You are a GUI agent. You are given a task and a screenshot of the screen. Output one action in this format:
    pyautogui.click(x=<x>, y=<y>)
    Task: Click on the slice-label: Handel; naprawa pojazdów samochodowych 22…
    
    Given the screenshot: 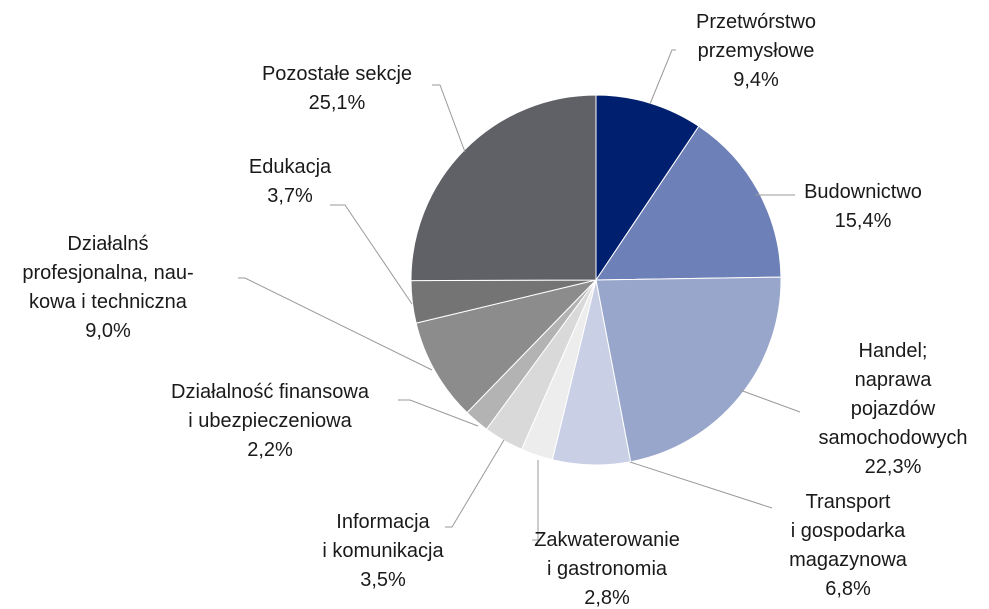 What is the action you would take?
    pyautogui.click(x=893, y=409)
    